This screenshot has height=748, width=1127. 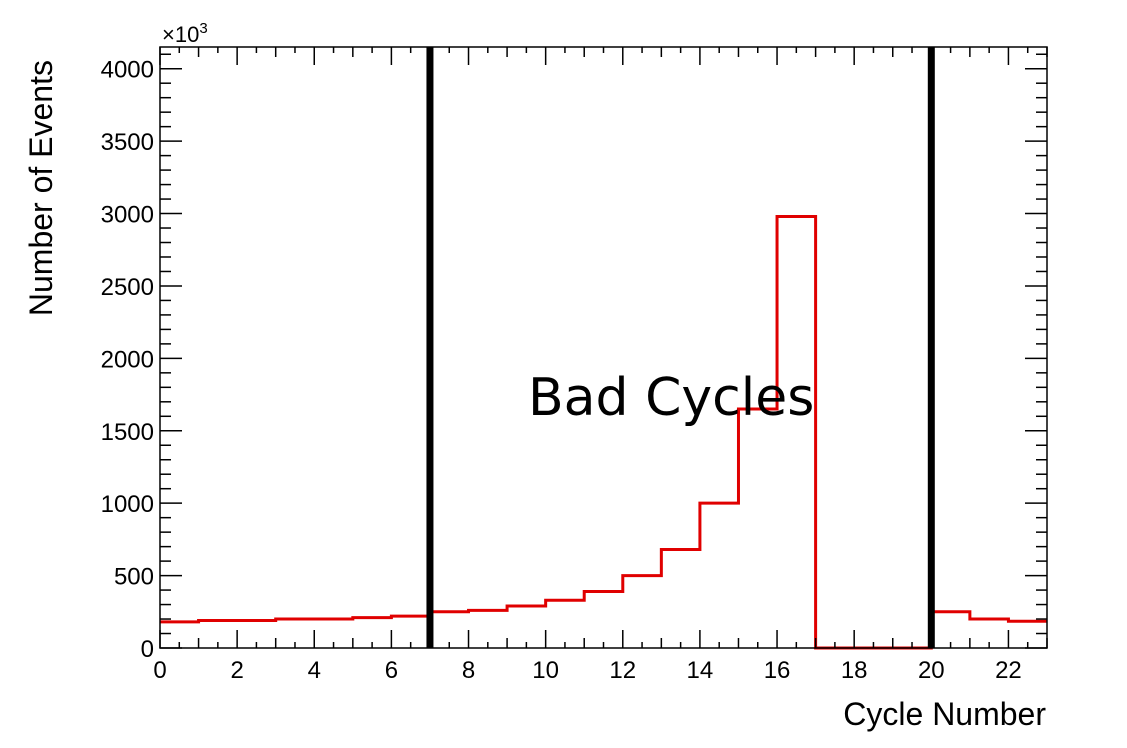 I want to click on x-tick-label: 14, so click(x=700, y=670).